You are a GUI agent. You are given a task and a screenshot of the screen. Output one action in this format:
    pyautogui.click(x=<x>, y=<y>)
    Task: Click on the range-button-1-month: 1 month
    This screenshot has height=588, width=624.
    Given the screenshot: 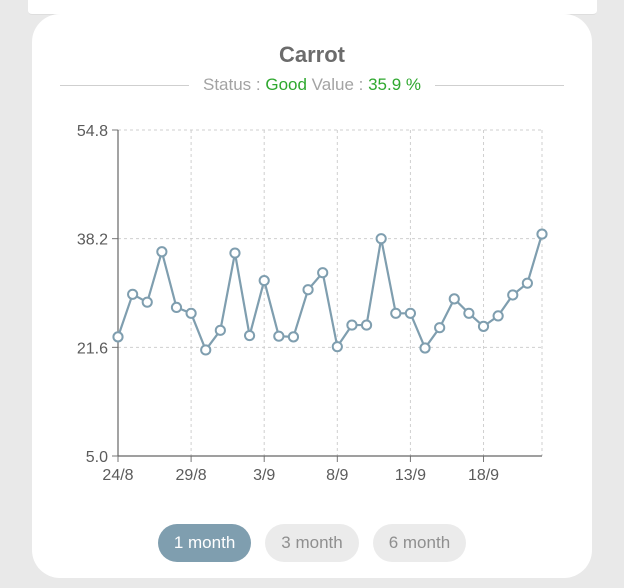 What is the action you would take?
    pyautogui.click(x=204, y=543)
    